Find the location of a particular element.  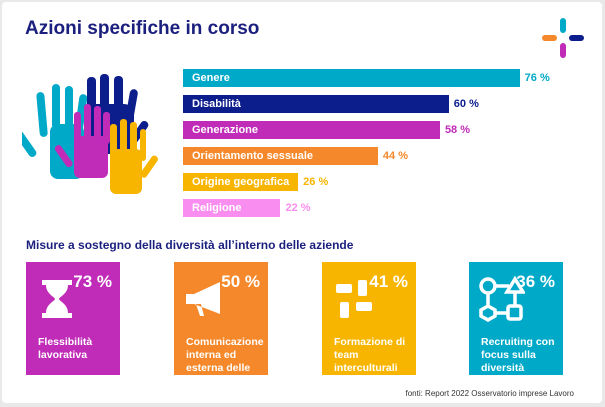

card-percent: 73 % is located at coordinates (92, 281).